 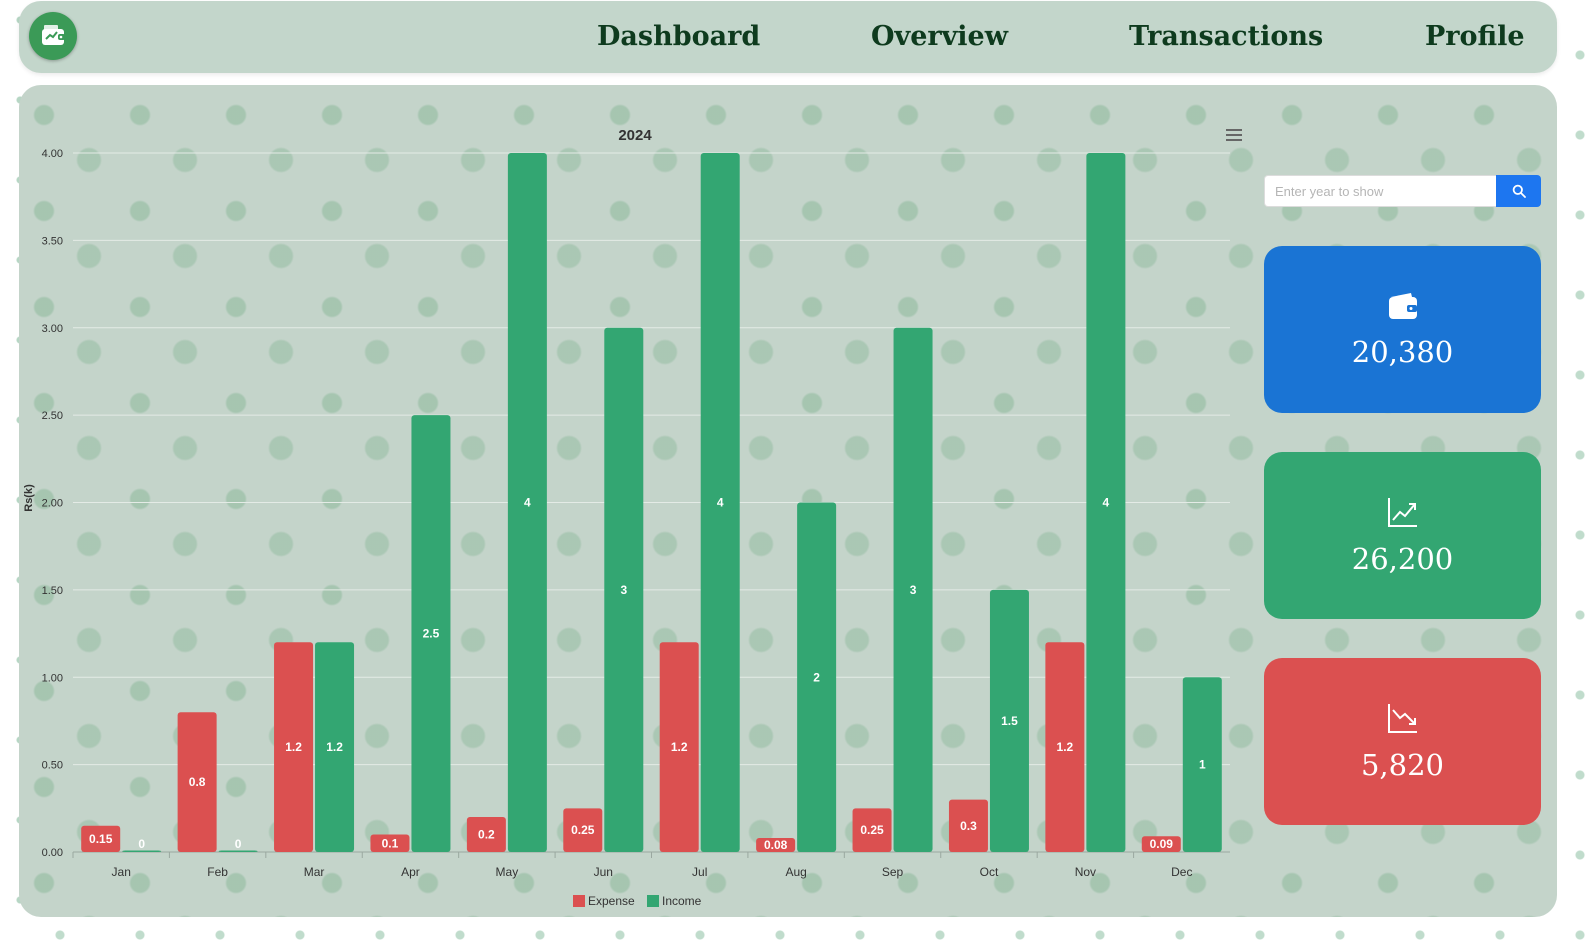 I want to click on data-label-expense-may: 0.2, so click(x=486, y=835).